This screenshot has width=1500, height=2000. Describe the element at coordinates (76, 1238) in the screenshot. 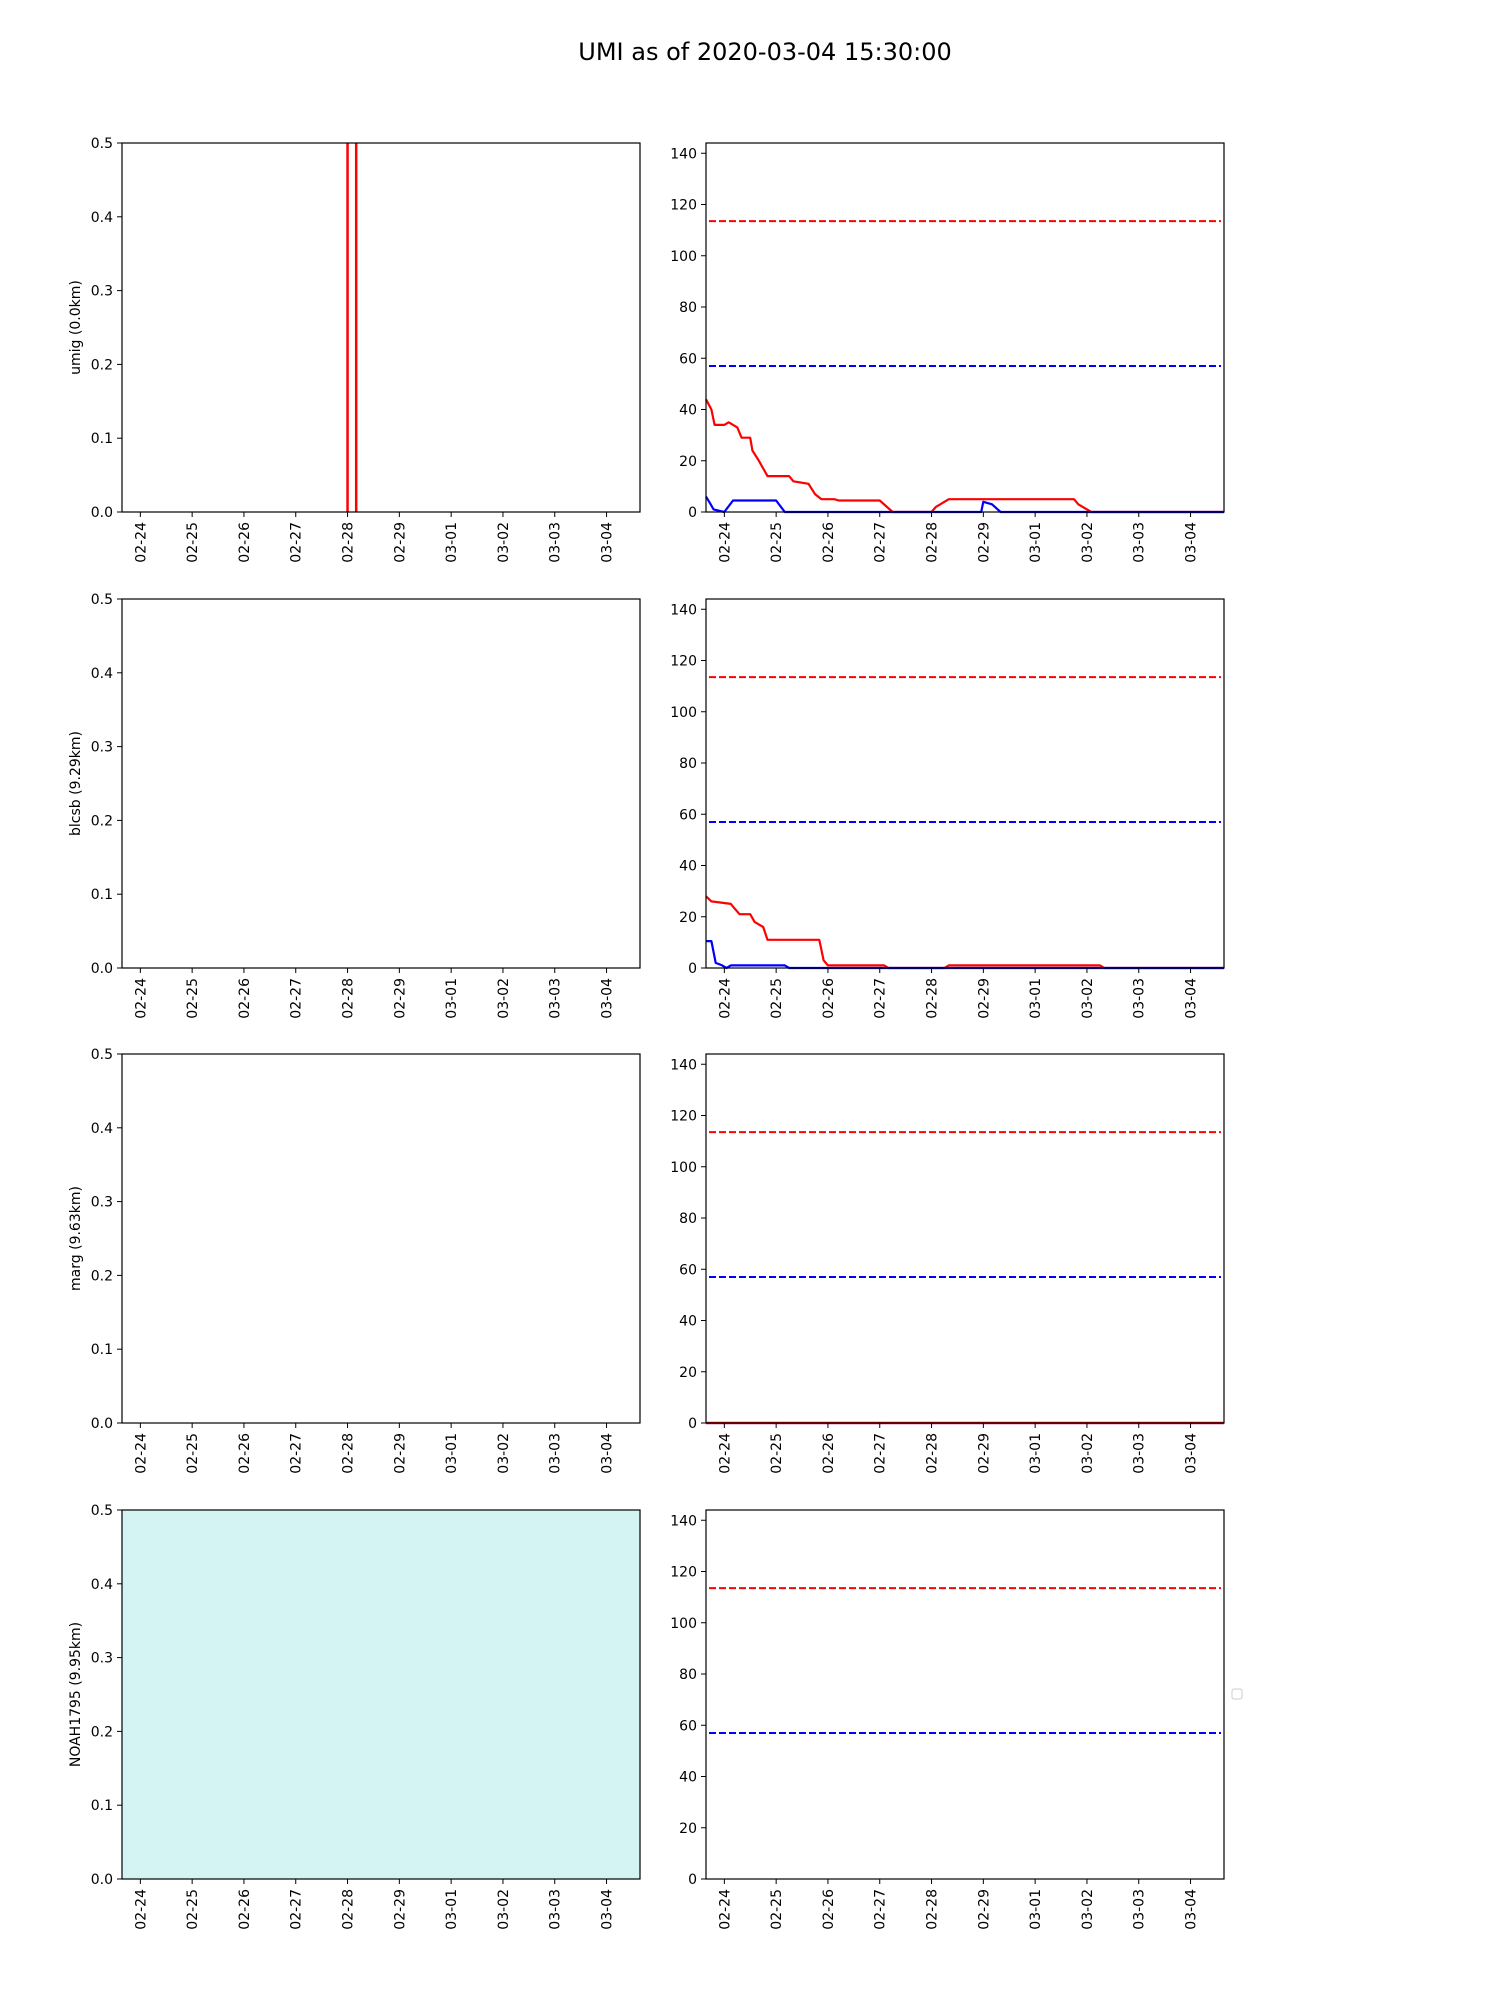

I see `y-axis-label: marg (9.63km)` at that location.